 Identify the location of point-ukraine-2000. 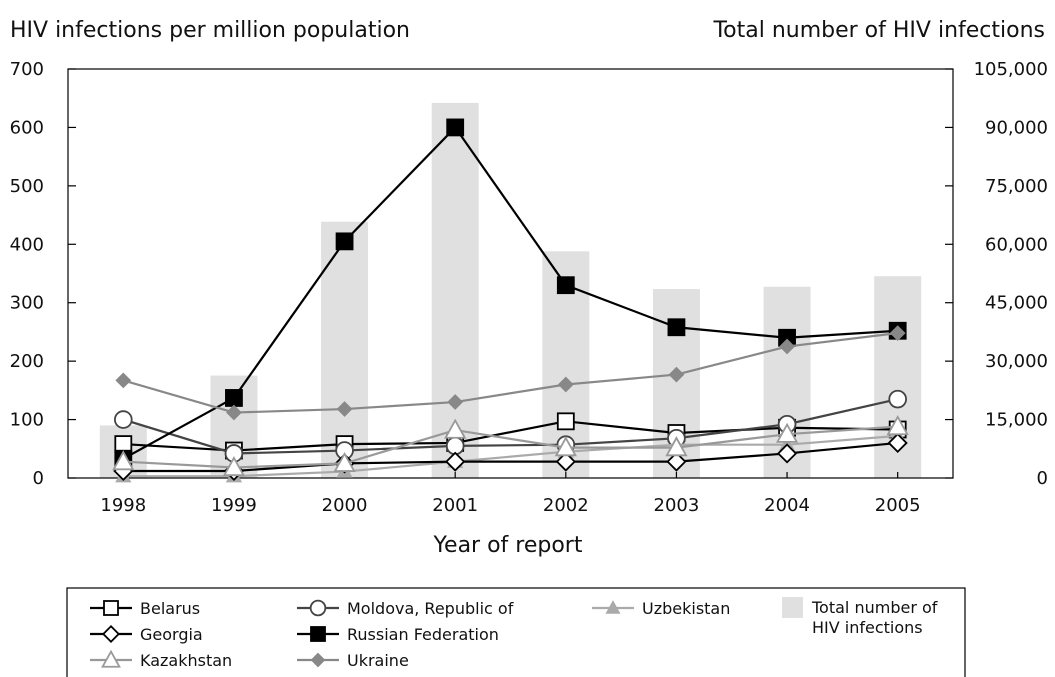
(344, 409).